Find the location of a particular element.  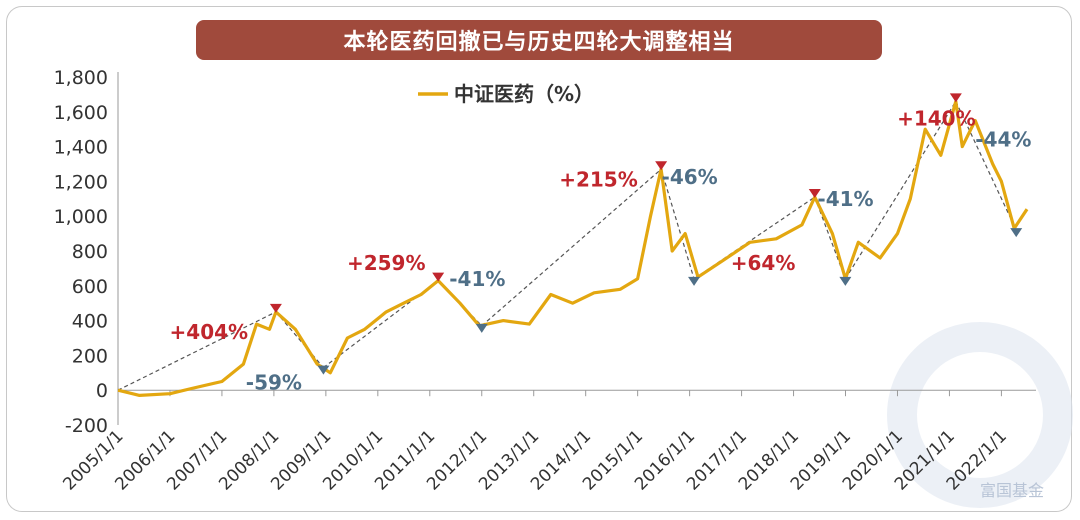

gain-label: +259% is located at coordinates (386, 263).